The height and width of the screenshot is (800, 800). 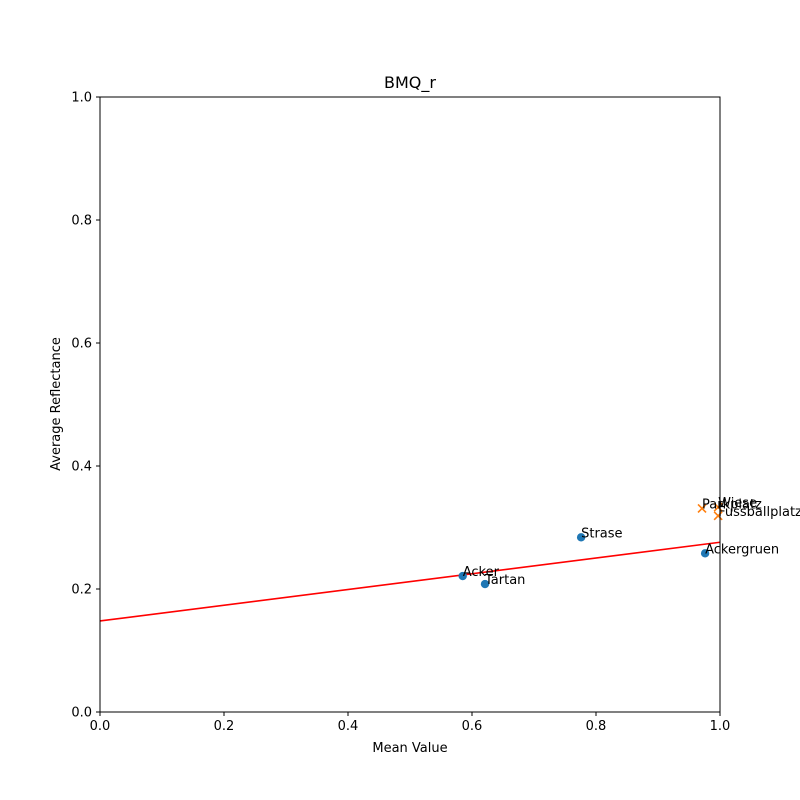 I want to click on point-label: Fussballplatz, so click(x=759, y=512).